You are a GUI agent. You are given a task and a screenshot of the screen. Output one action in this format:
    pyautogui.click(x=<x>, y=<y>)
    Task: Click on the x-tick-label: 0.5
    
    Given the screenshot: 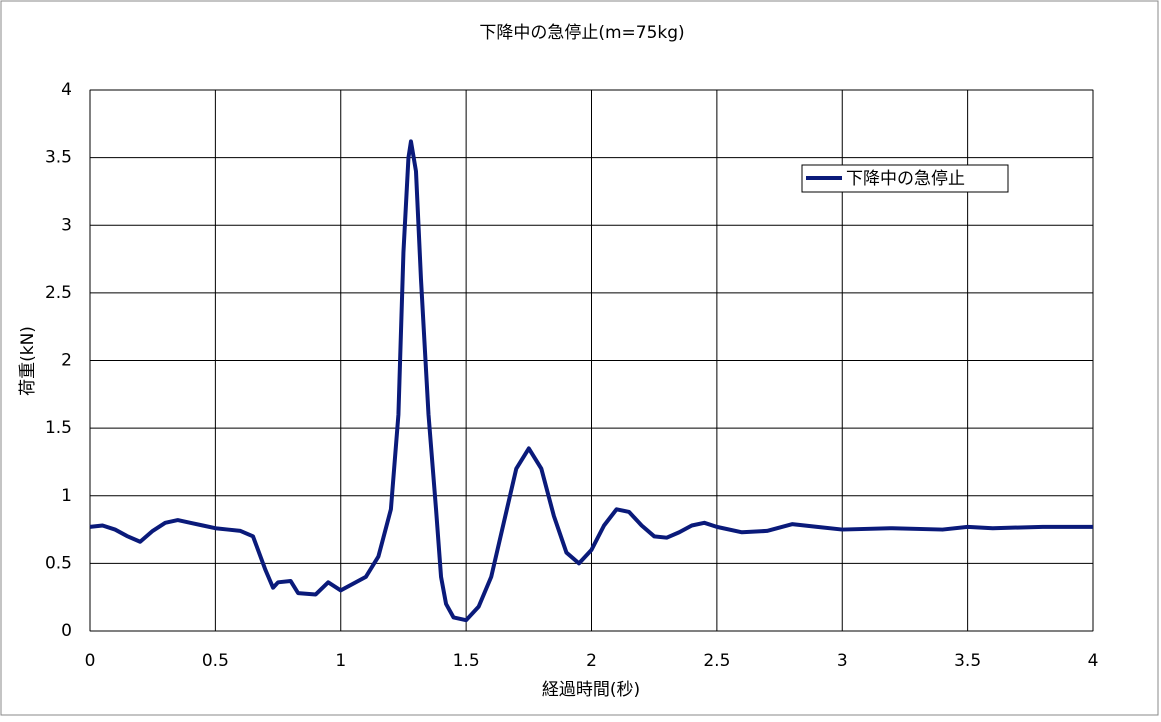 What is the action you would take?
    pyautogui.click(x=215, y=661)
    